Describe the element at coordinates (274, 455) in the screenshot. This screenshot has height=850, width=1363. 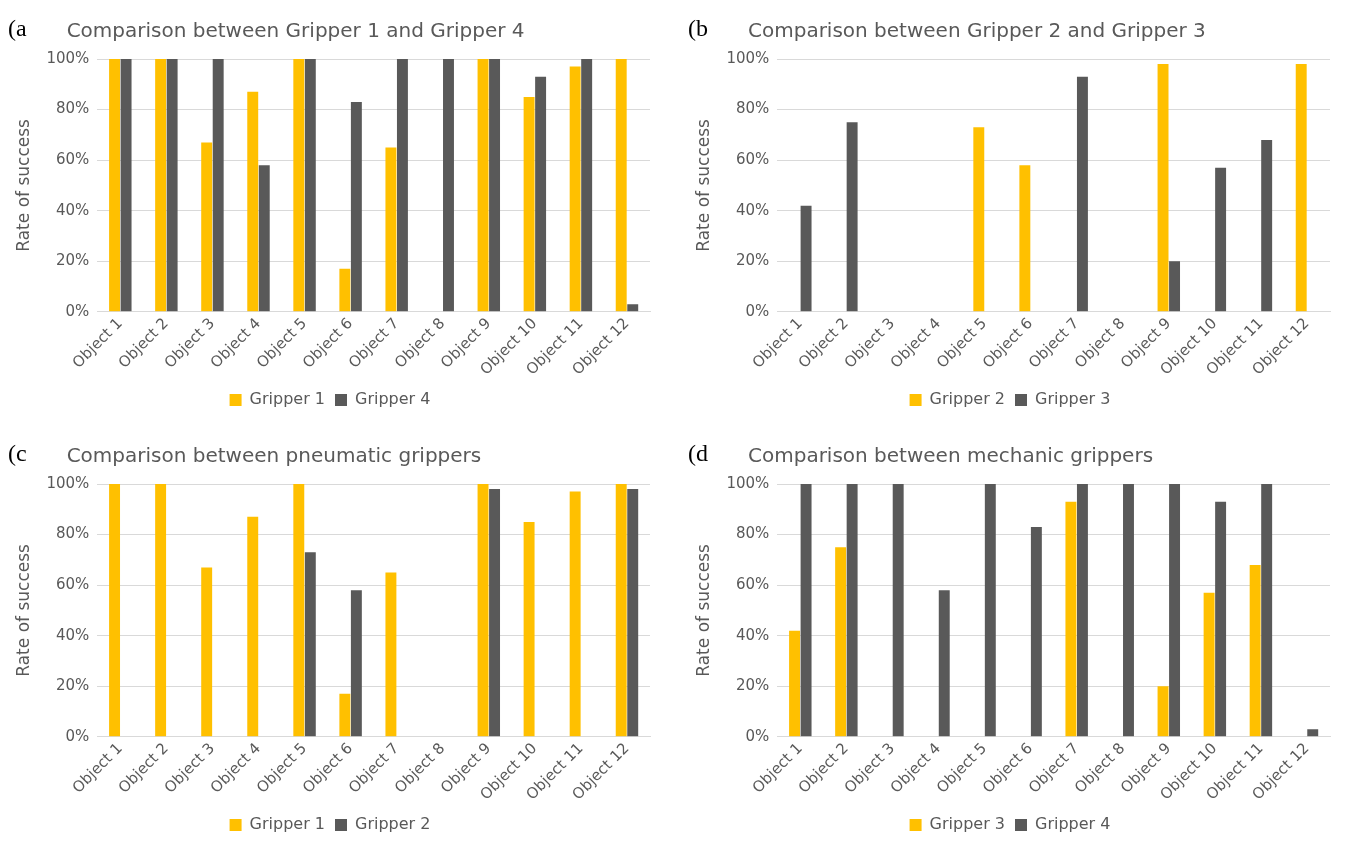
I see `chart-title: Comparison between pneumatic grippers` at that location.